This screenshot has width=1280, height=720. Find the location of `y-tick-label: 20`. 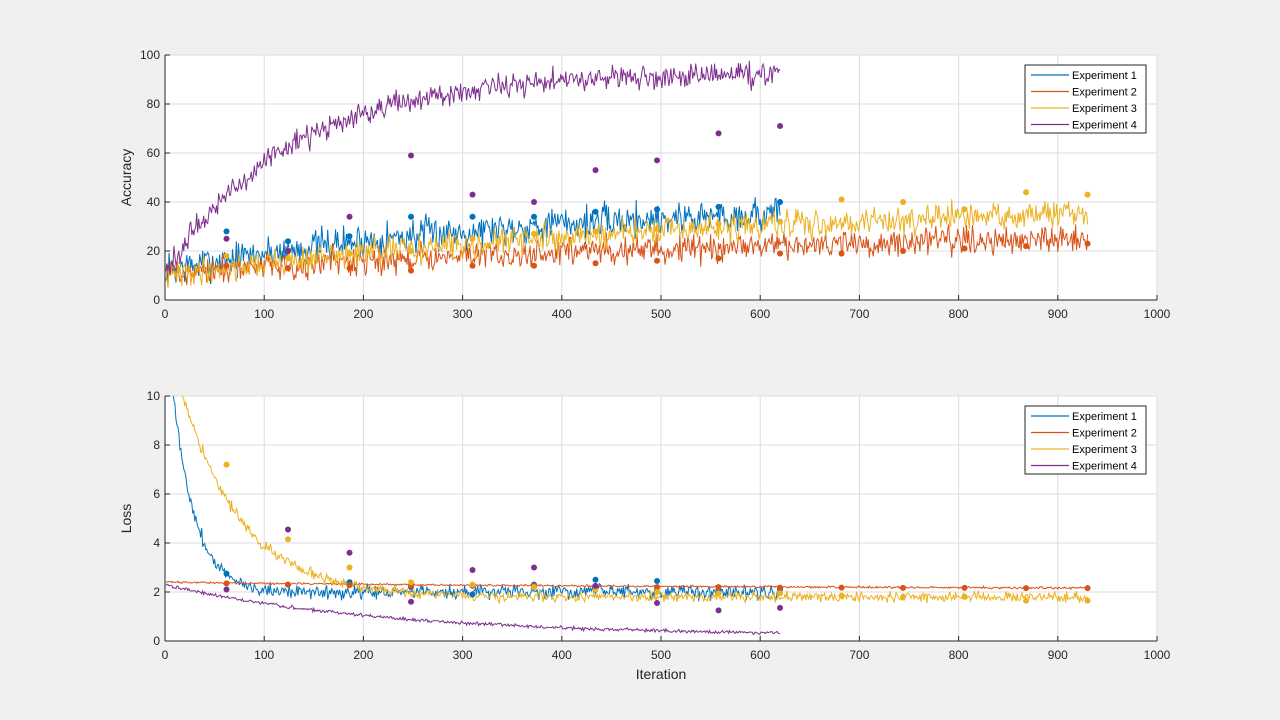

y-tick-label: 20 is located at coordinates (154, 251).